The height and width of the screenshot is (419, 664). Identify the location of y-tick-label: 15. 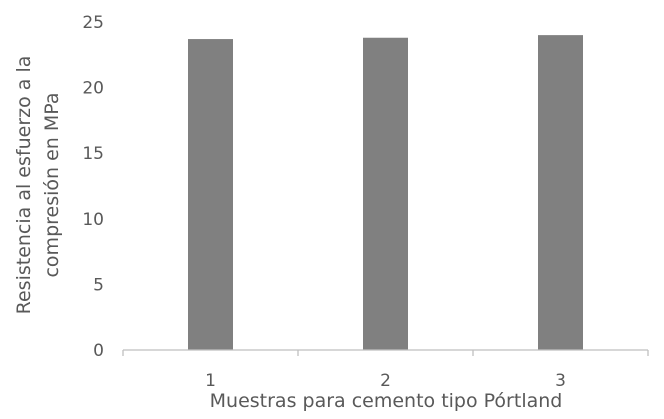
(93, 154).